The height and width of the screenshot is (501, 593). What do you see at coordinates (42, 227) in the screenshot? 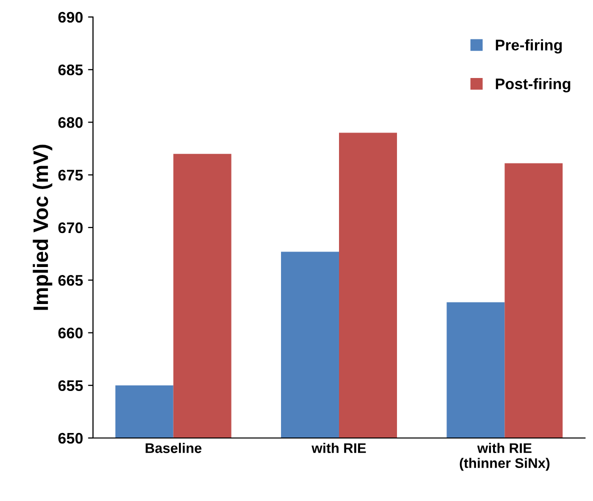
I see `y-axis-title: Implied Voc (mV)` at bounding box center [42, 227].